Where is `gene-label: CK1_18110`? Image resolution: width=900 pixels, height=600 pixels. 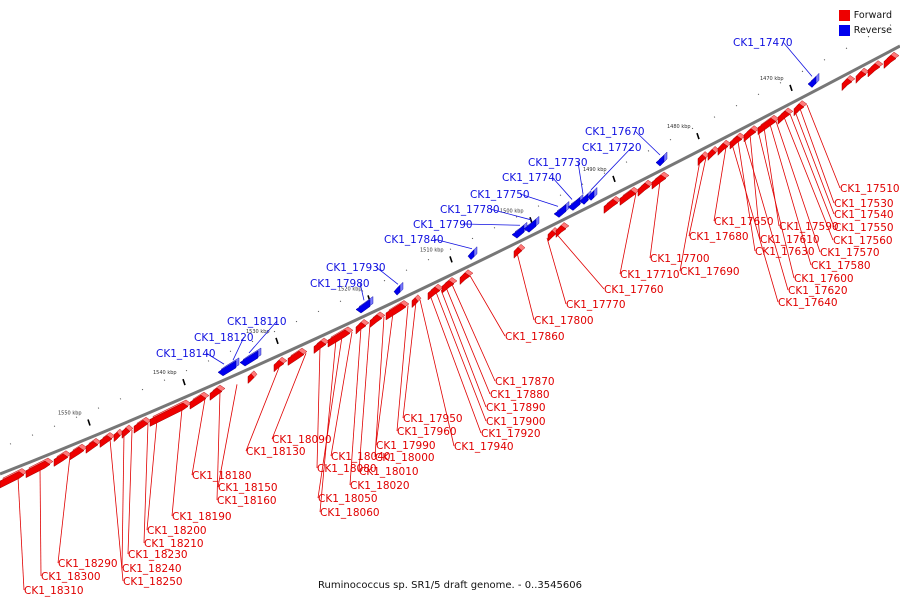 gene-label: CK1_18110 is located at coordinates (257, 322).